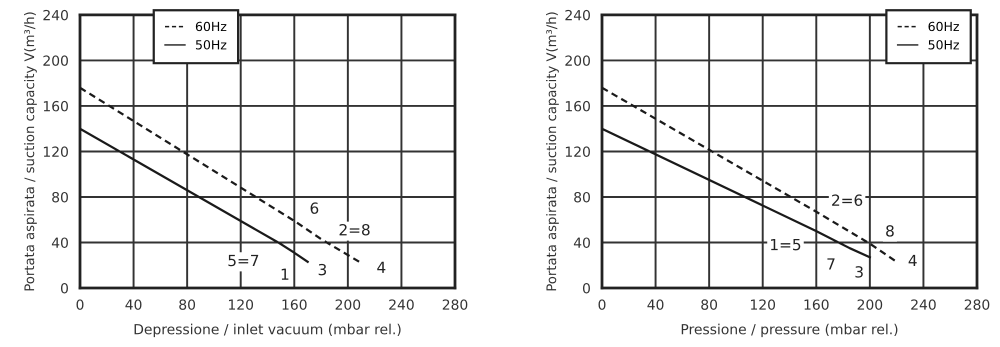 This screenshot has height=347, width=1000. Describe the element at coordinates (890, 231) in the screenshot. I see `annotation: 8` at that location.